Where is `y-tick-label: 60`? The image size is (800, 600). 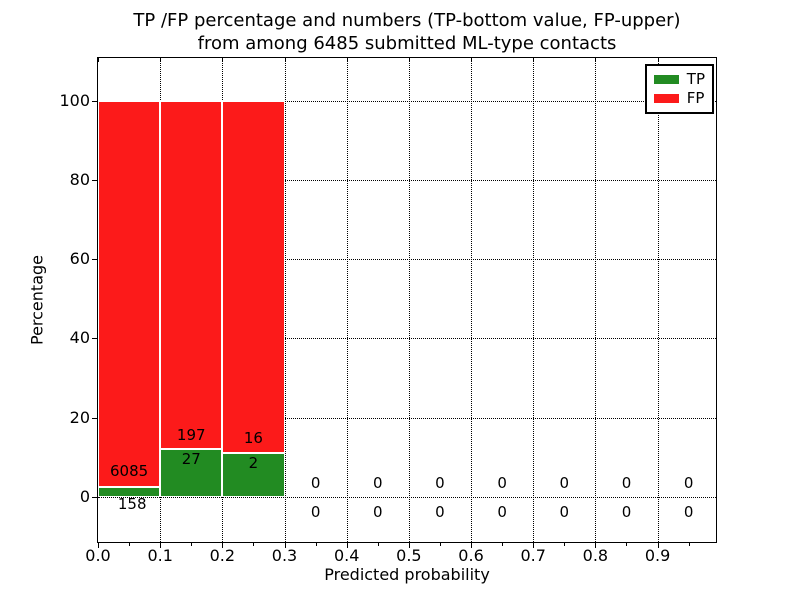 y-tick-label: 60 is located at coordinates (79, 259).